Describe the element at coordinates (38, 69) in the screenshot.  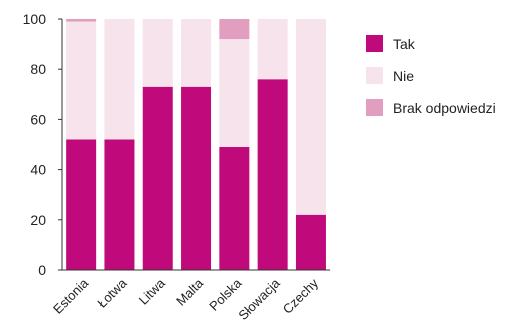
I see `y-tick-label-4: 80` at that location.